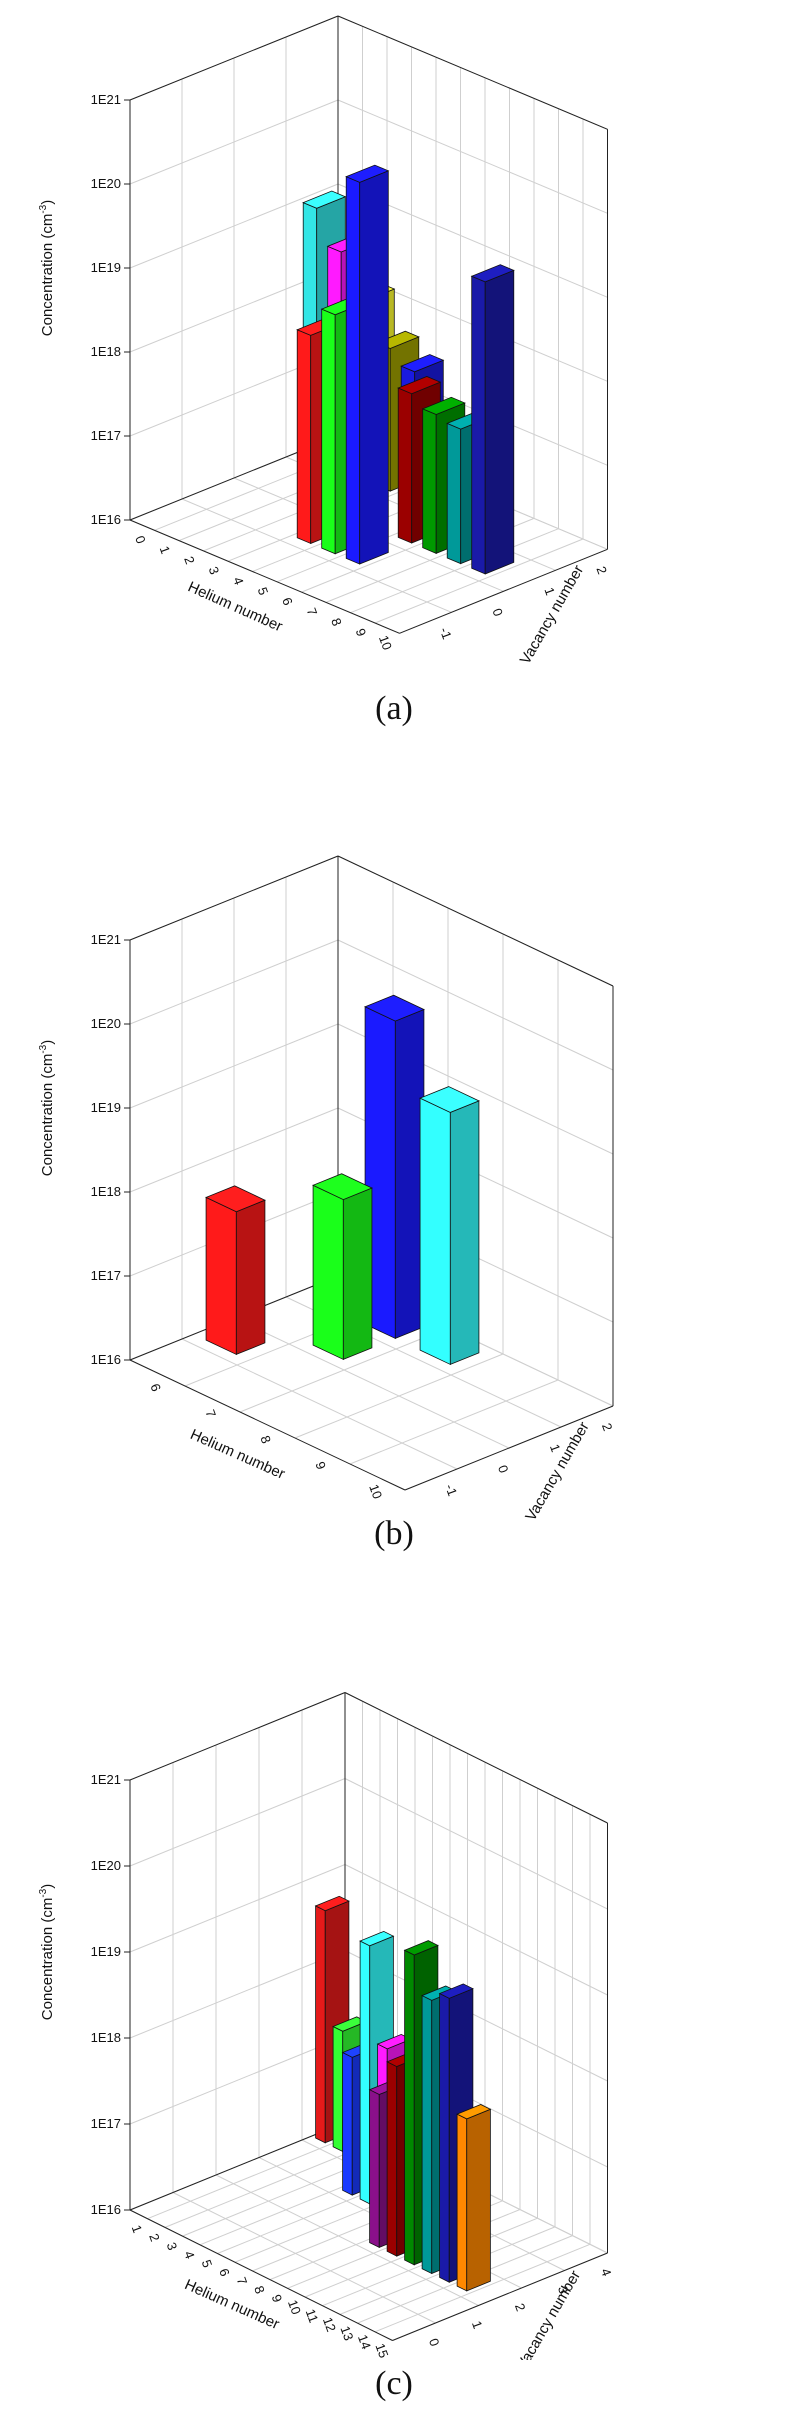 The width and height of the screenshot is (788, 2434). I want to click on z-tick-label: 4, so click(606, 2272).